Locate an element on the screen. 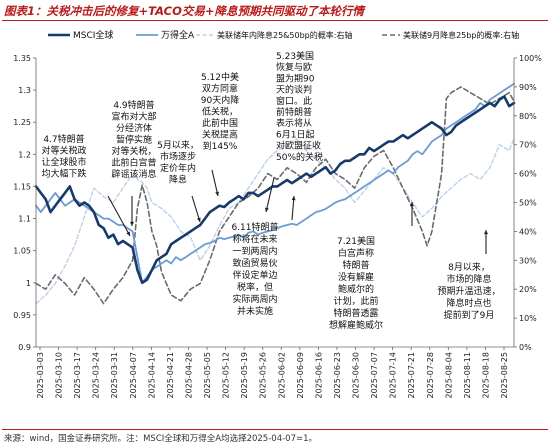 This screenshot has height=446, width=550. annotation-a7: 7.21美国白宫声称特朗普没有解雇鲍威尔的计划，此前特朗普透露想解雇鲍威尔 is located at coordinates (356, 283).